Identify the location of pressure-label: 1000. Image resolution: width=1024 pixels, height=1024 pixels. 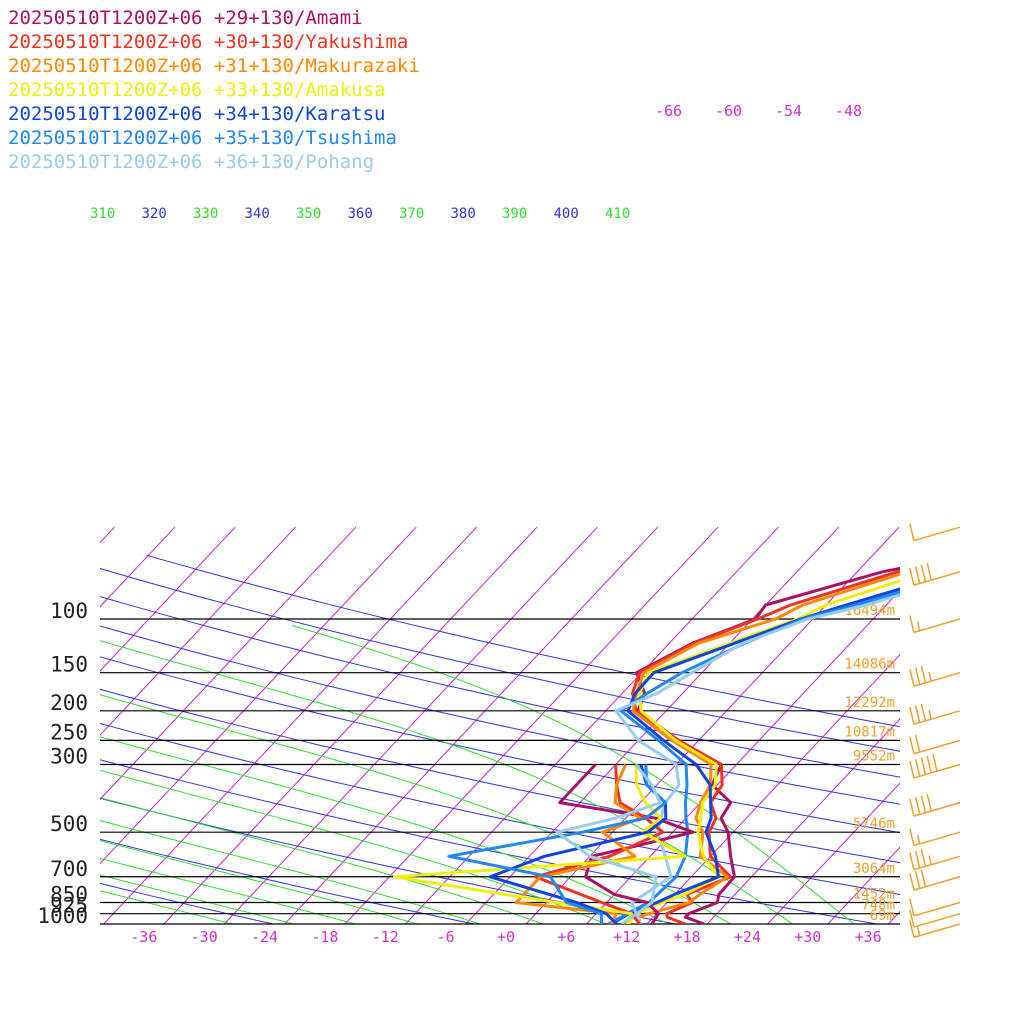
(62, 916).